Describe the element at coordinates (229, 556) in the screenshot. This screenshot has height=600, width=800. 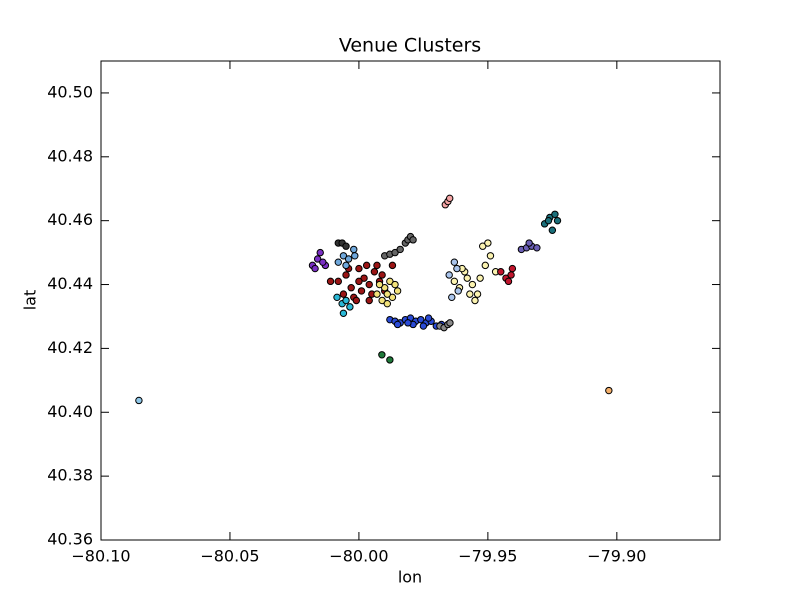
I see `x-tick-label: −80.05` at that location.